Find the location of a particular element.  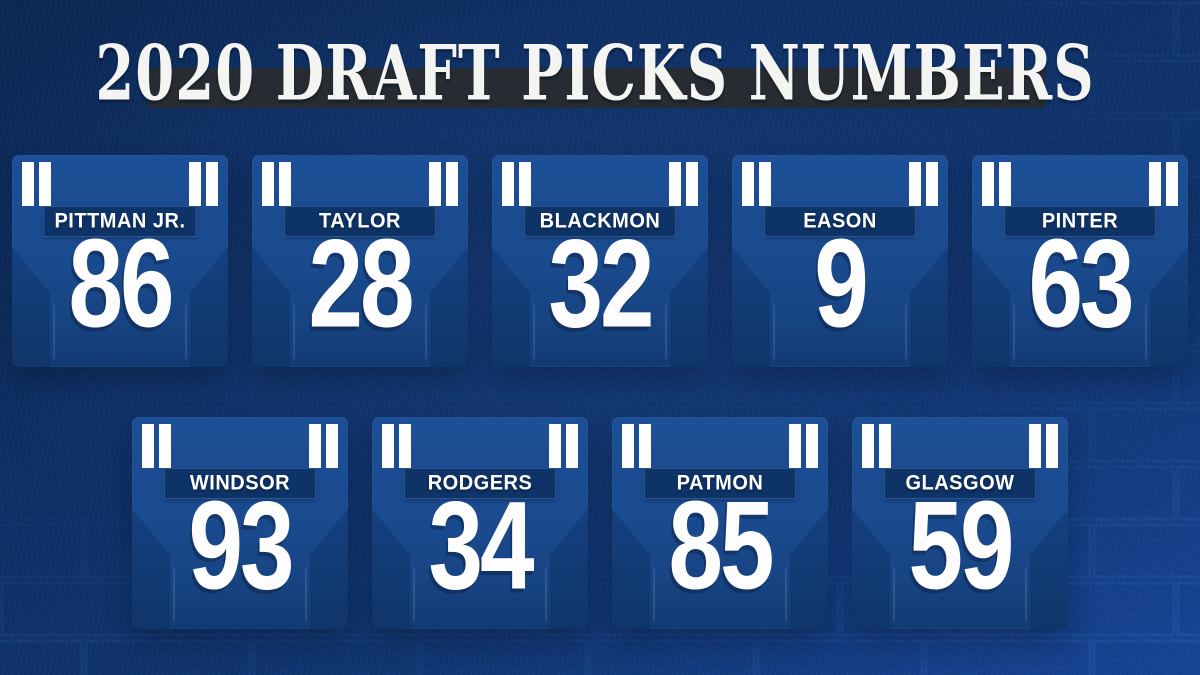

player-name: PITTMAN JR. is located at coordinates (120, 221).